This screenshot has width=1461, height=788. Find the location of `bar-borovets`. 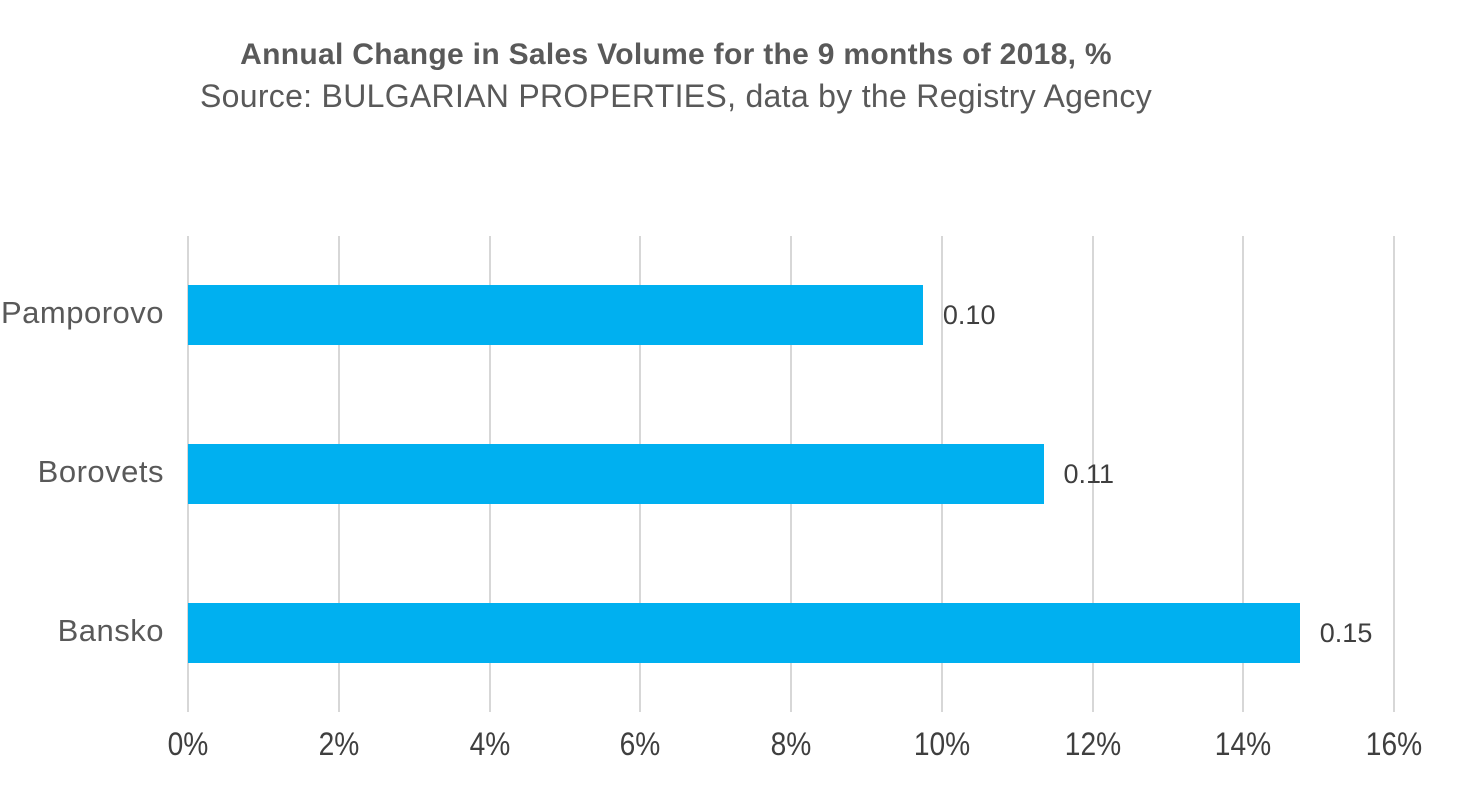

bar-borovets is located at coordinates (616, 474).